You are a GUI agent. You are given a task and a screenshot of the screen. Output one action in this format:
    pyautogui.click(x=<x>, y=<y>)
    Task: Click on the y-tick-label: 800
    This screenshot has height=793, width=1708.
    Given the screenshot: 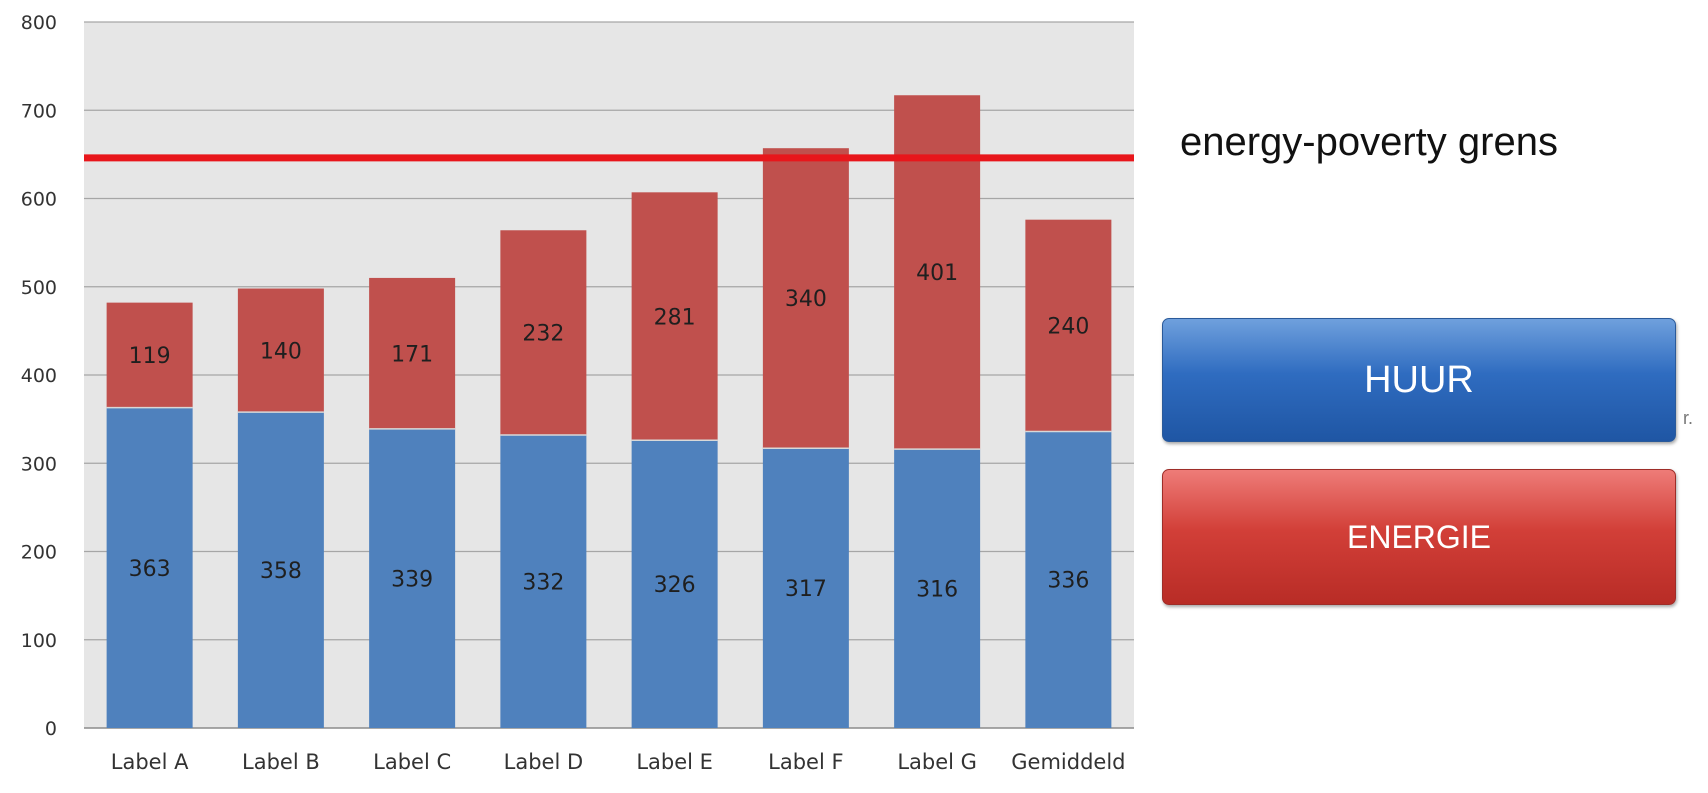 What is the action you would take?
    pyautogui.click(x=39, y=23)
    